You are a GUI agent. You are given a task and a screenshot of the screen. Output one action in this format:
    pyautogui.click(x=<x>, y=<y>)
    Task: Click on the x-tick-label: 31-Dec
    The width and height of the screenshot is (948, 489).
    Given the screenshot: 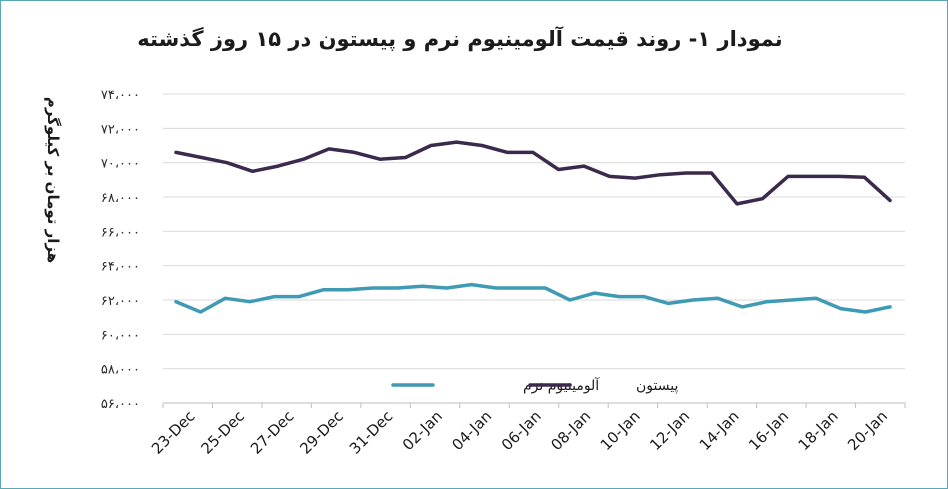 What is the action you would take?
    pyautogui.click(x=371, y=432)
    